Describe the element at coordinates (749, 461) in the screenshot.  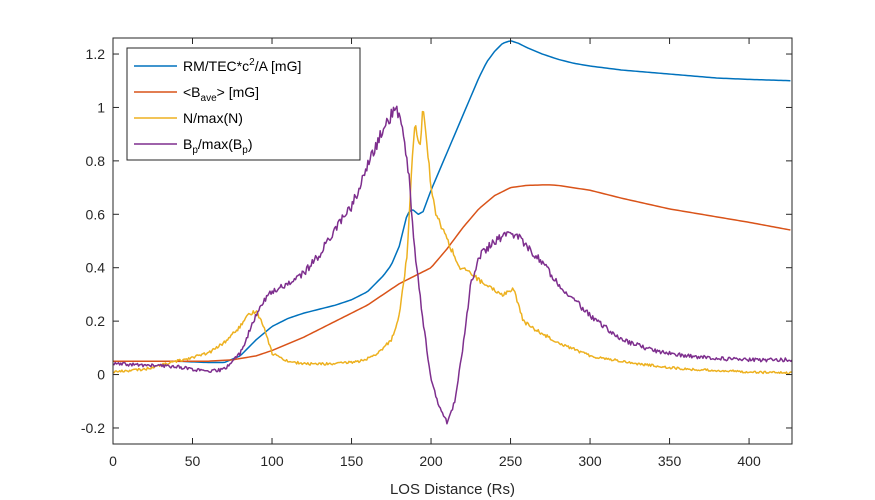
I see `x-tick-label: 400` at that location.